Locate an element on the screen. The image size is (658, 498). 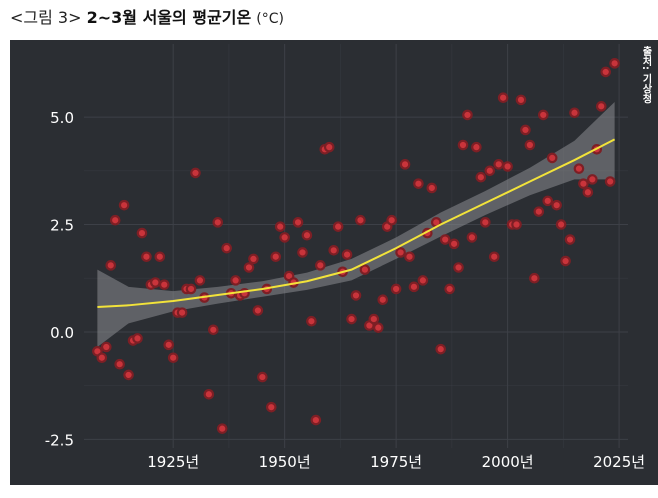
y-tick-label: 0.0 is located at coordinates (62, 333).